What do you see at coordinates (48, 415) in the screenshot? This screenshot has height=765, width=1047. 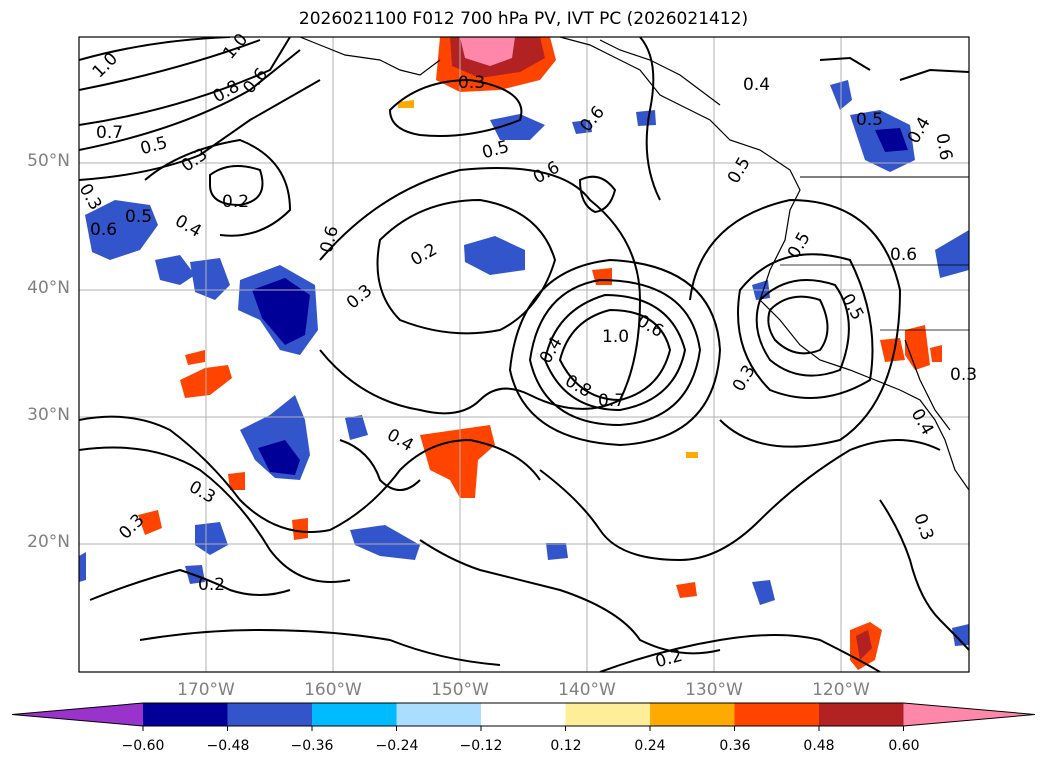 I see `lat-label: 30°N` at bounding box center [48, 415].